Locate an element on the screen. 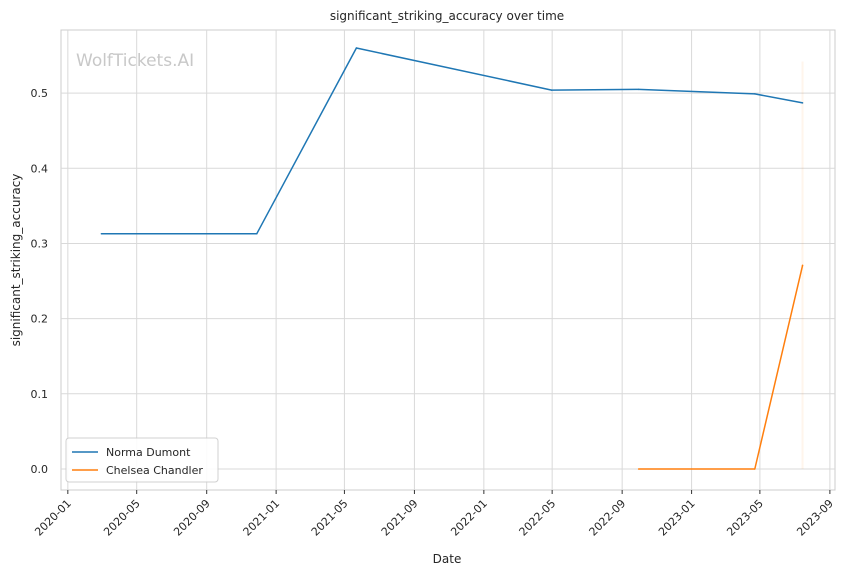  y-tick-label: 0.2 is located at coordinates (40, 319).